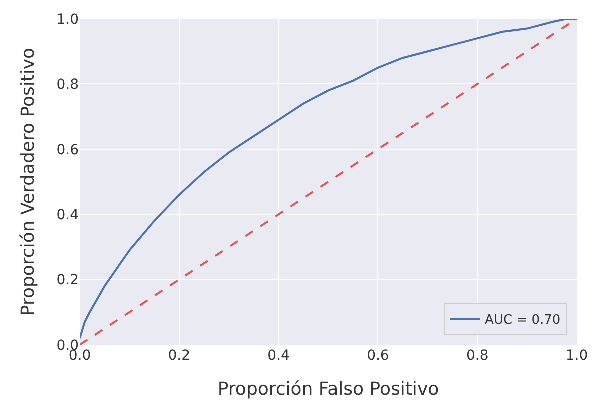  I want to click on x-tick-label: 1.0, so click(577, 356).